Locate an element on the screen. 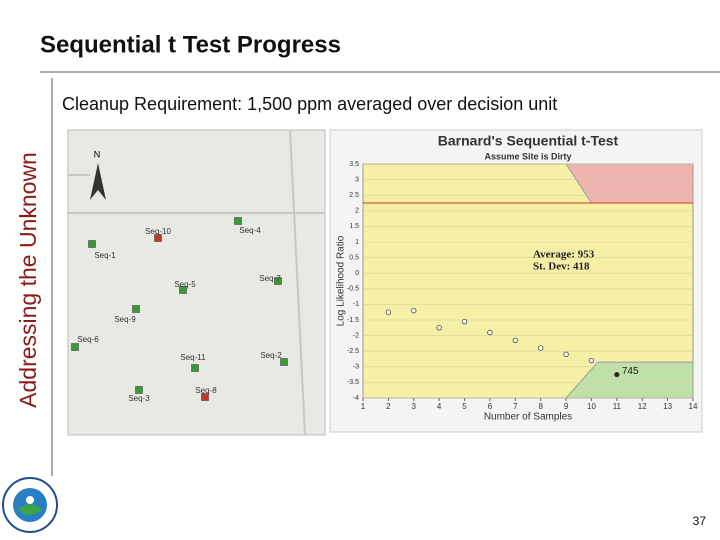 The image size is (720, 540). y-tick-label: 3.5 is located at coordinates (354, 164).